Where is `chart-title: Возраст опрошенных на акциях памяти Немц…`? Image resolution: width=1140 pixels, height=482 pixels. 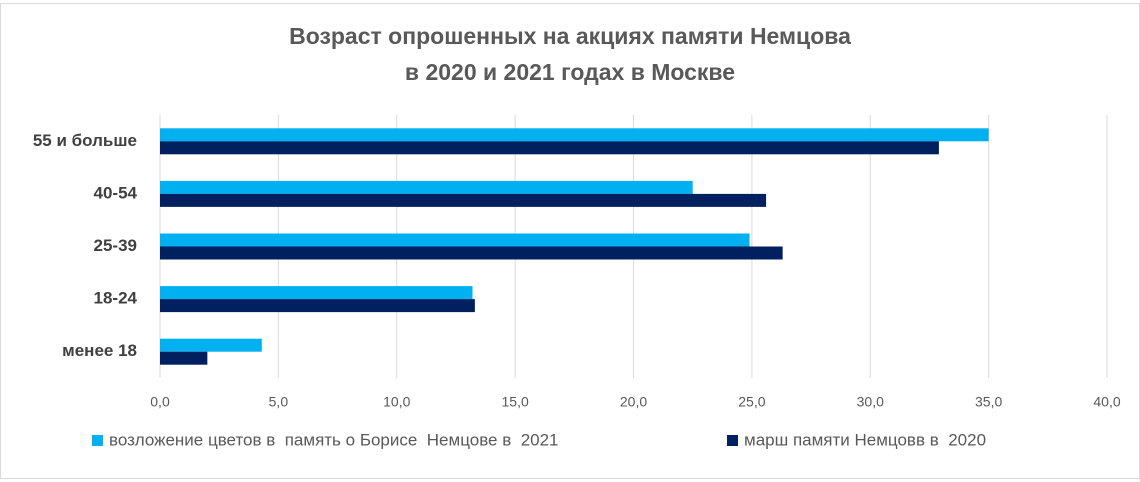
chart-title: Возраст опрошенных на акциях памяти Немц… is located at coordinates (570, 36).